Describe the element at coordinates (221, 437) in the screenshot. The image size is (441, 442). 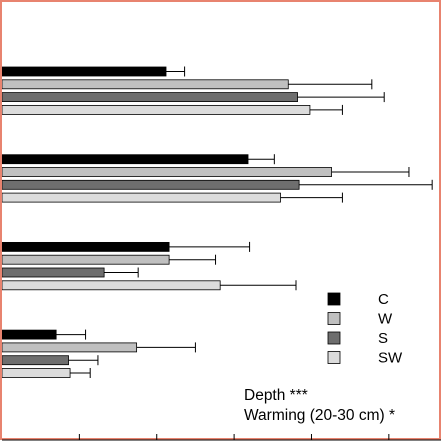
I see `x-axis` at that location.